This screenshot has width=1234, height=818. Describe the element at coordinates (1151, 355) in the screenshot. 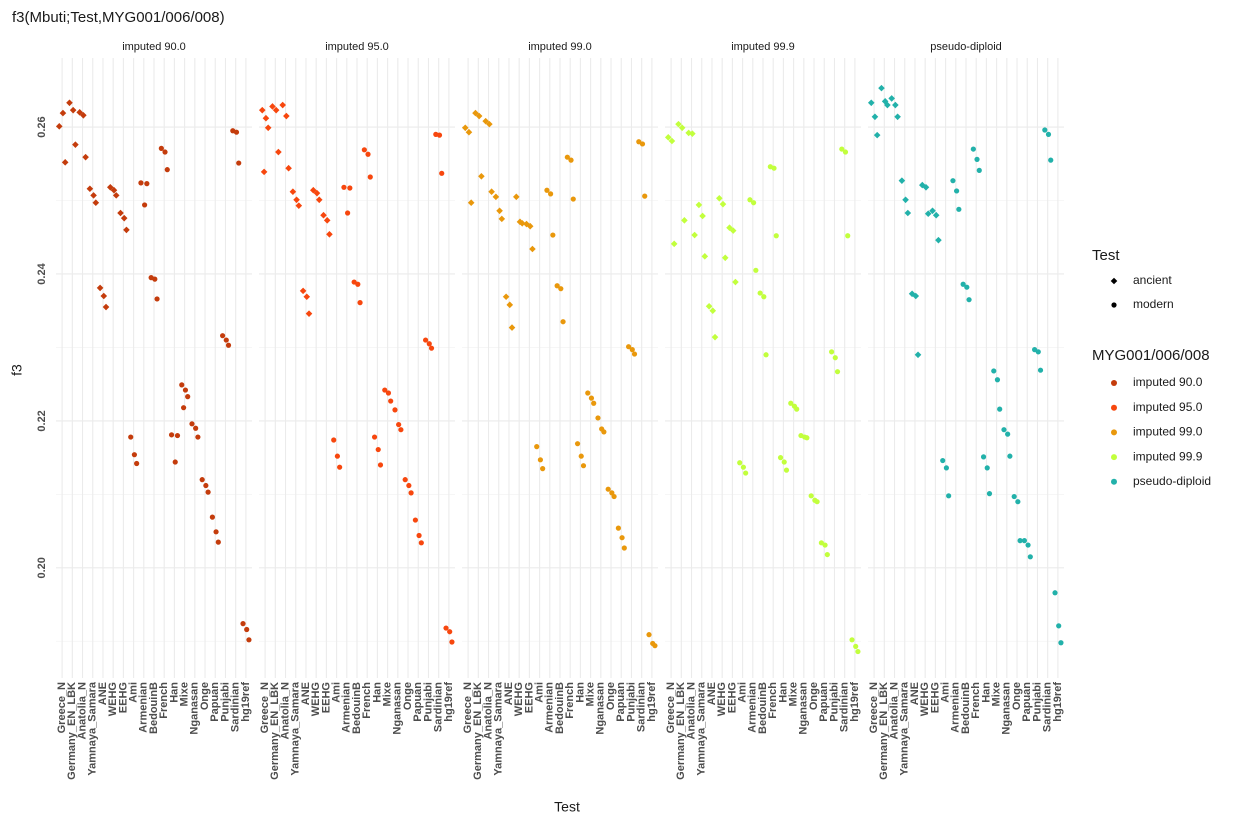

I see `legend-title: MYG001/006/008` at that location.